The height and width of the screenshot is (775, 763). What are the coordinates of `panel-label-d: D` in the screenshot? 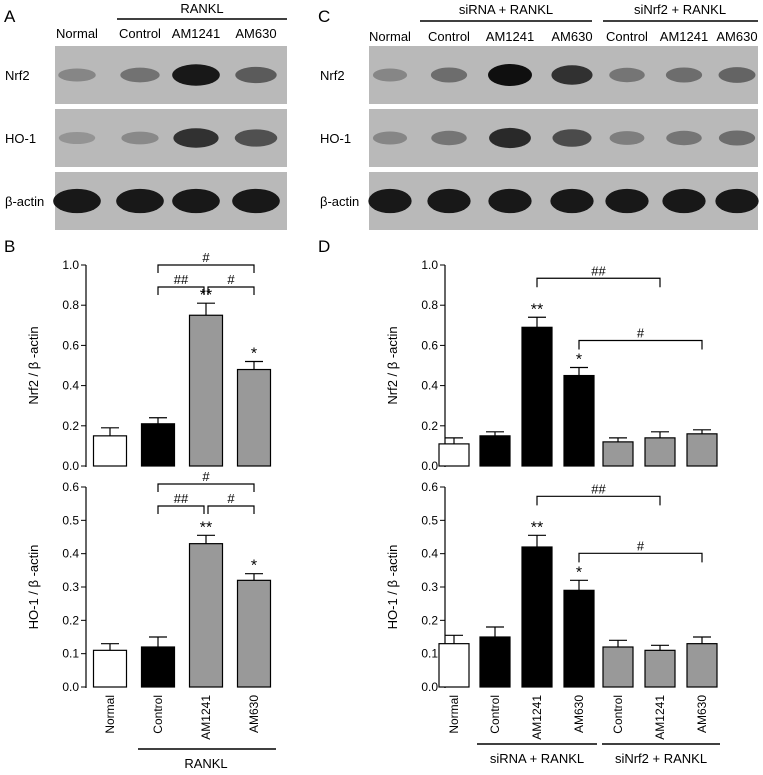 It's located at (324, 246).